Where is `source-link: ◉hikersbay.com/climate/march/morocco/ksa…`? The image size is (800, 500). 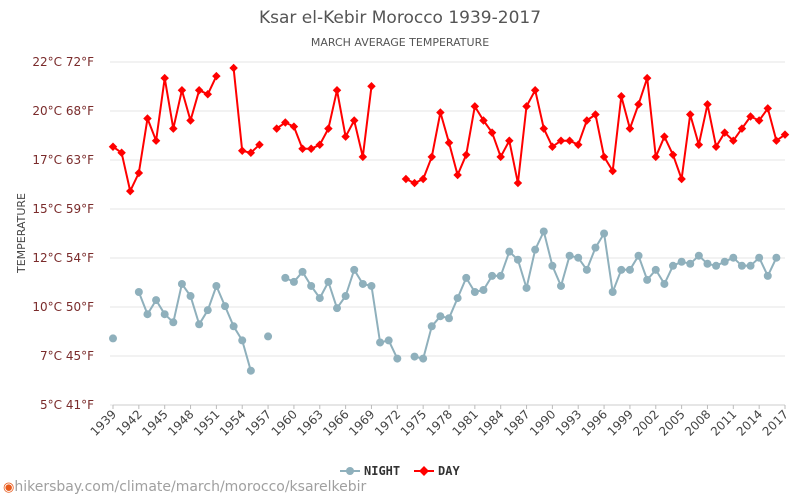
source-link: ◉hikersbay.com/climate/march/morocco/ksa… is located at coordinates (184, 487).